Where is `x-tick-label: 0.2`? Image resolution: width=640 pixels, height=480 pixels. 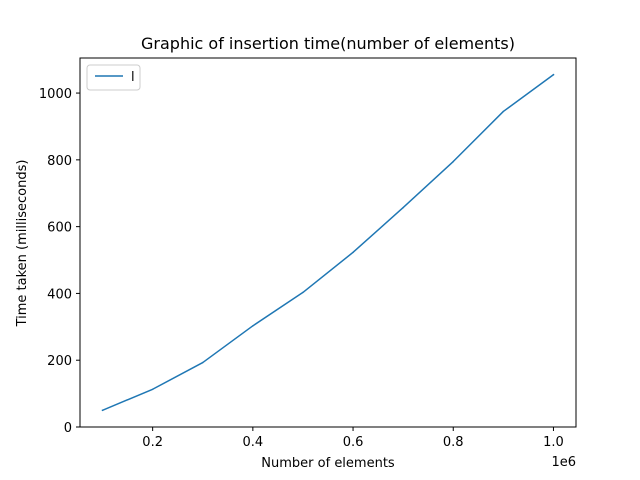 x-tick-label: 0.2 is located at coordinates (152, 442).